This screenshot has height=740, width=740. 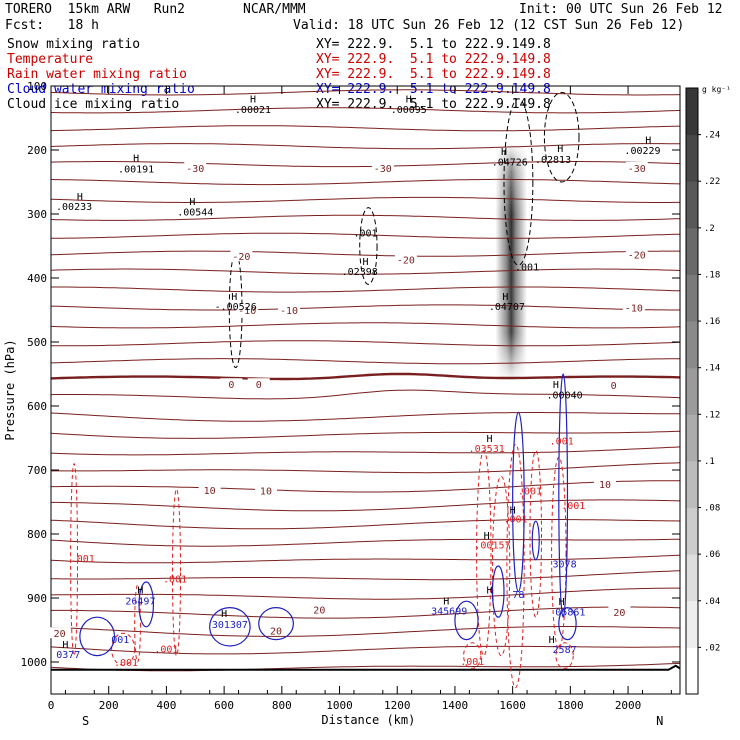 I want to click on x-tick-label: 0, so click(x=51, y=705).